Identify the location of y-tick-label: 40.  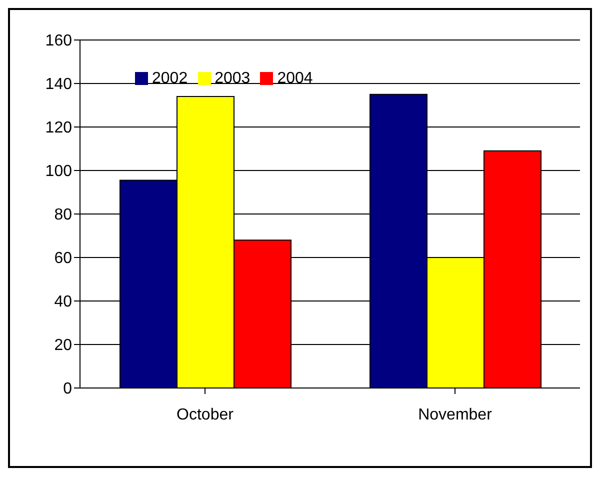
(63, 302).